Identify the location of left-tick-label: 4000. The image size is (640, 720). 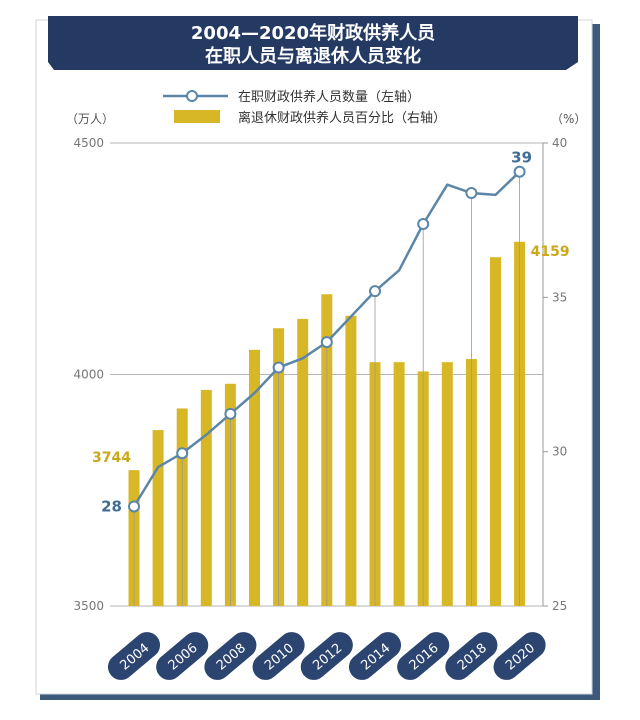
(88, 375).